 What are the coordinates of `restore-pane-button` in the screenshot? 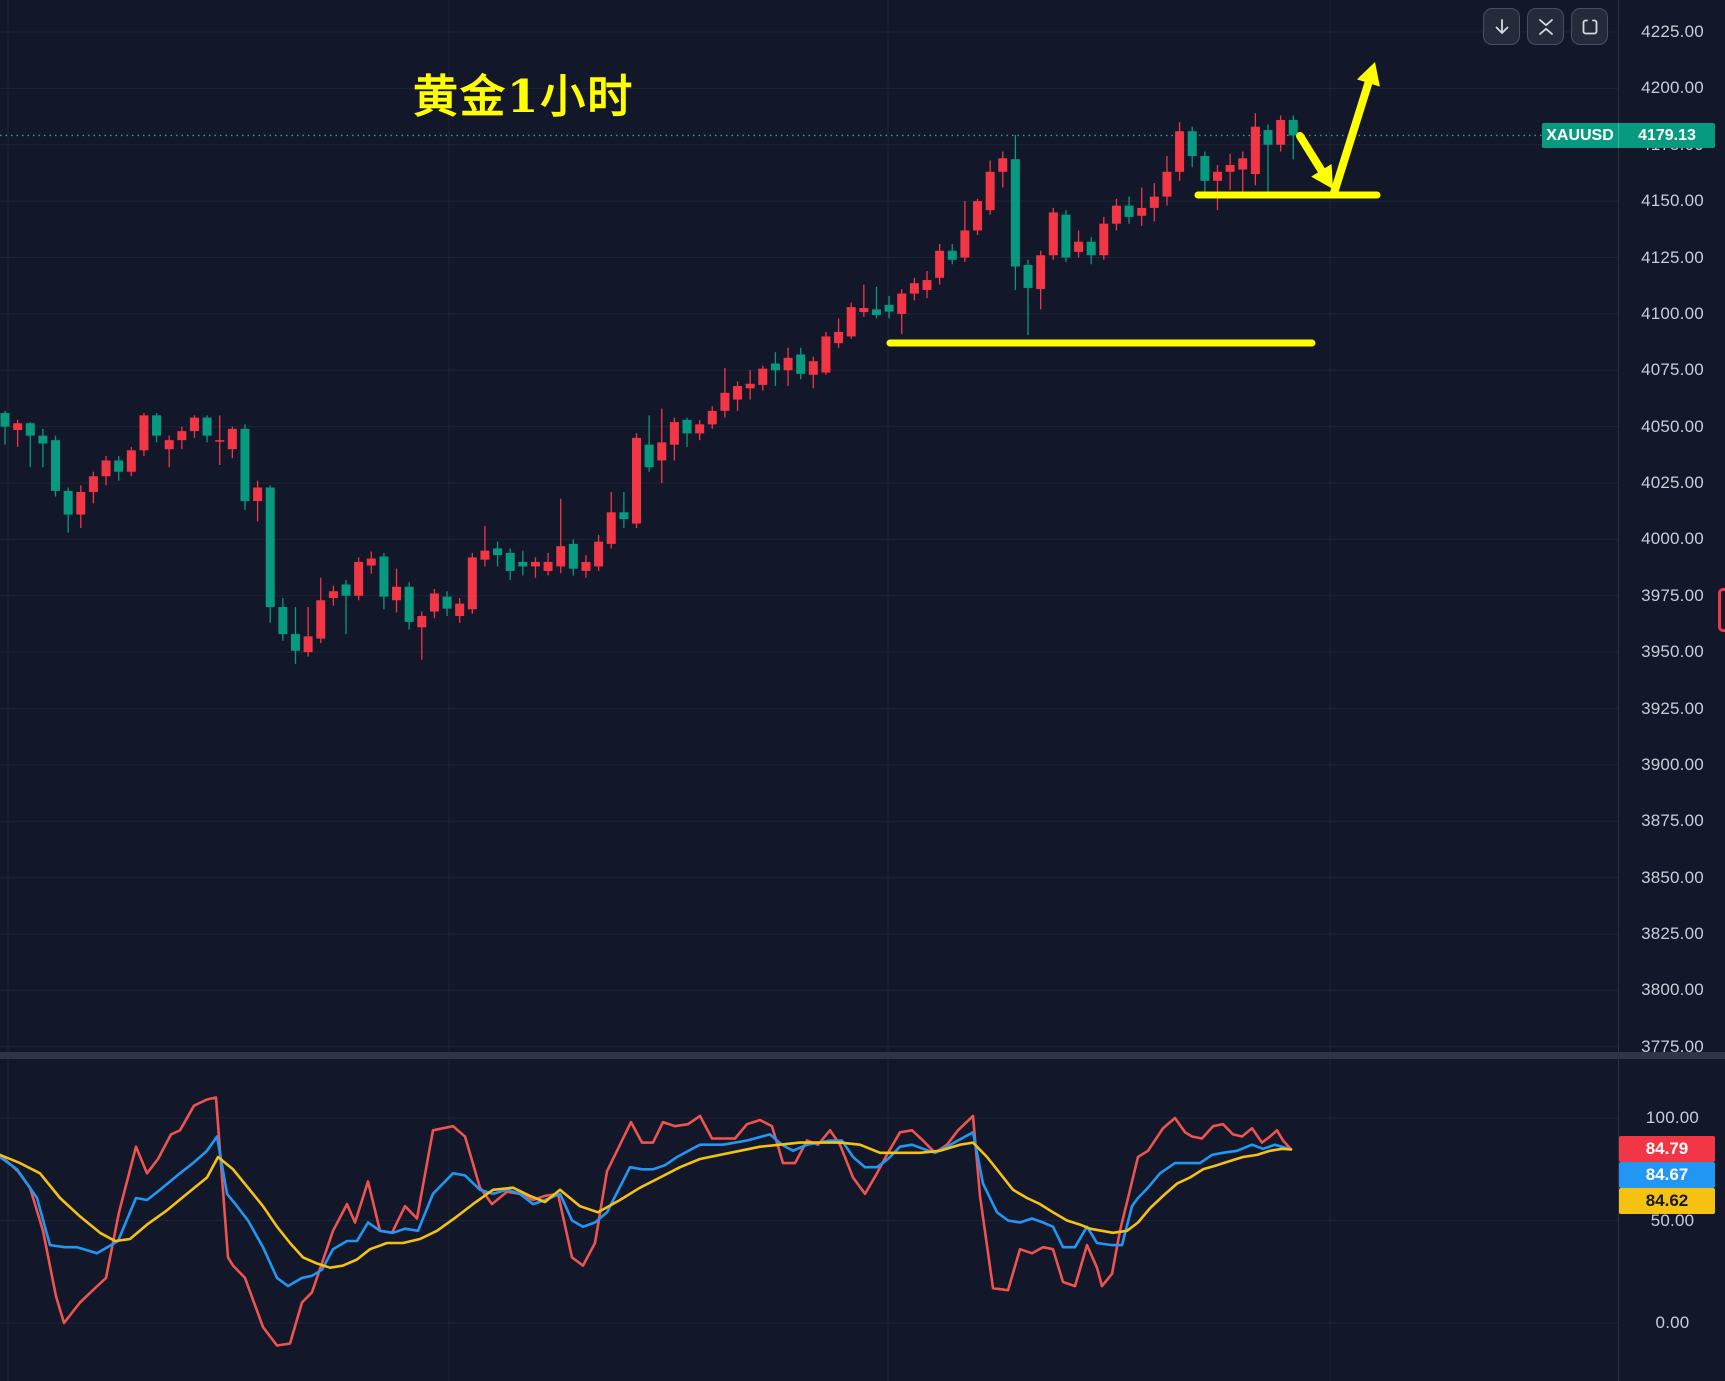 It's located at (1545, 26).